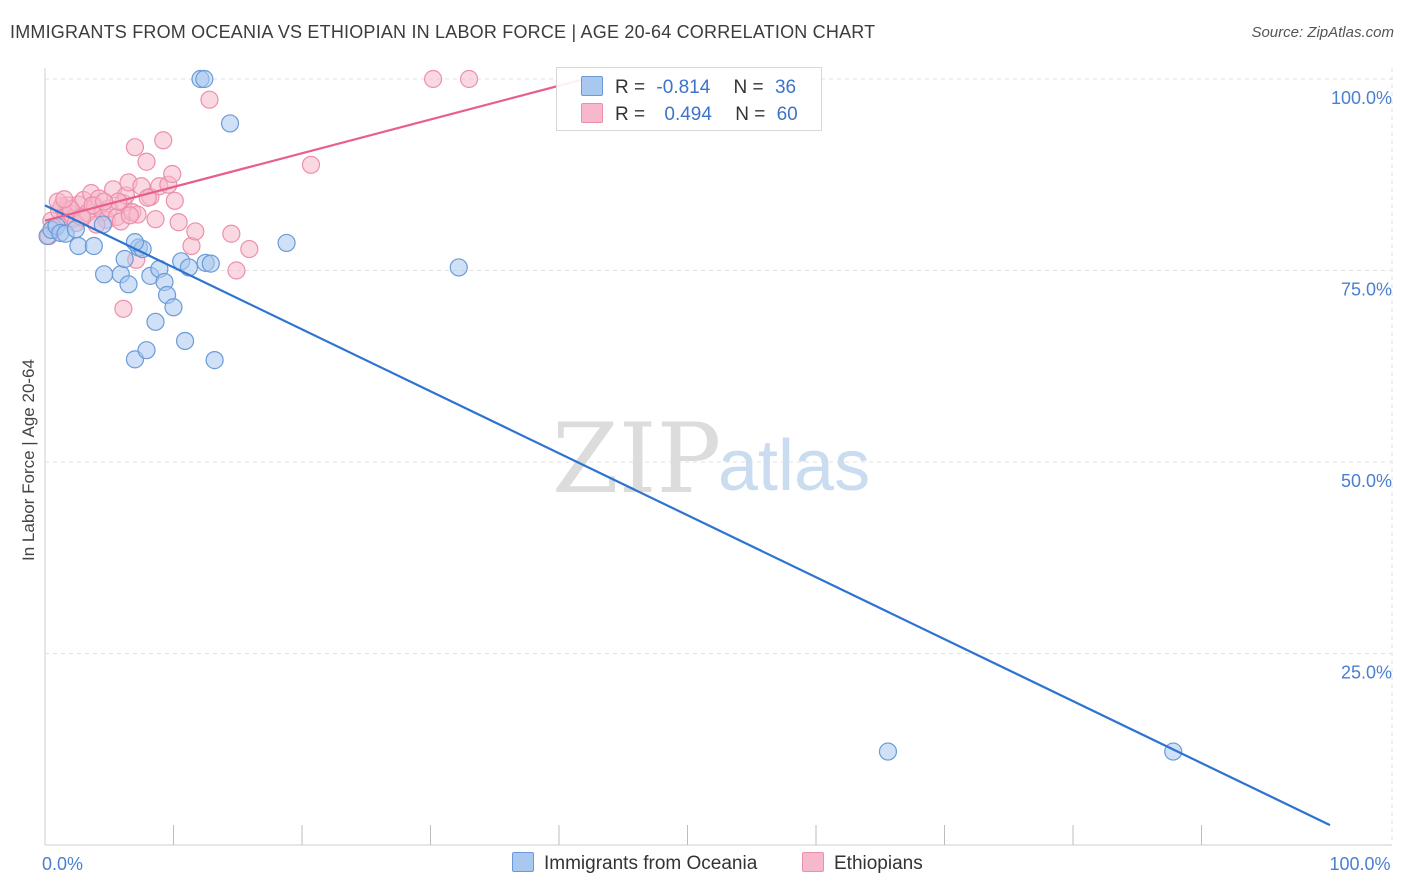 This screenshot has height=892, width=1406. I want to click on legend-r-value: 0.494, so click(688, 114).